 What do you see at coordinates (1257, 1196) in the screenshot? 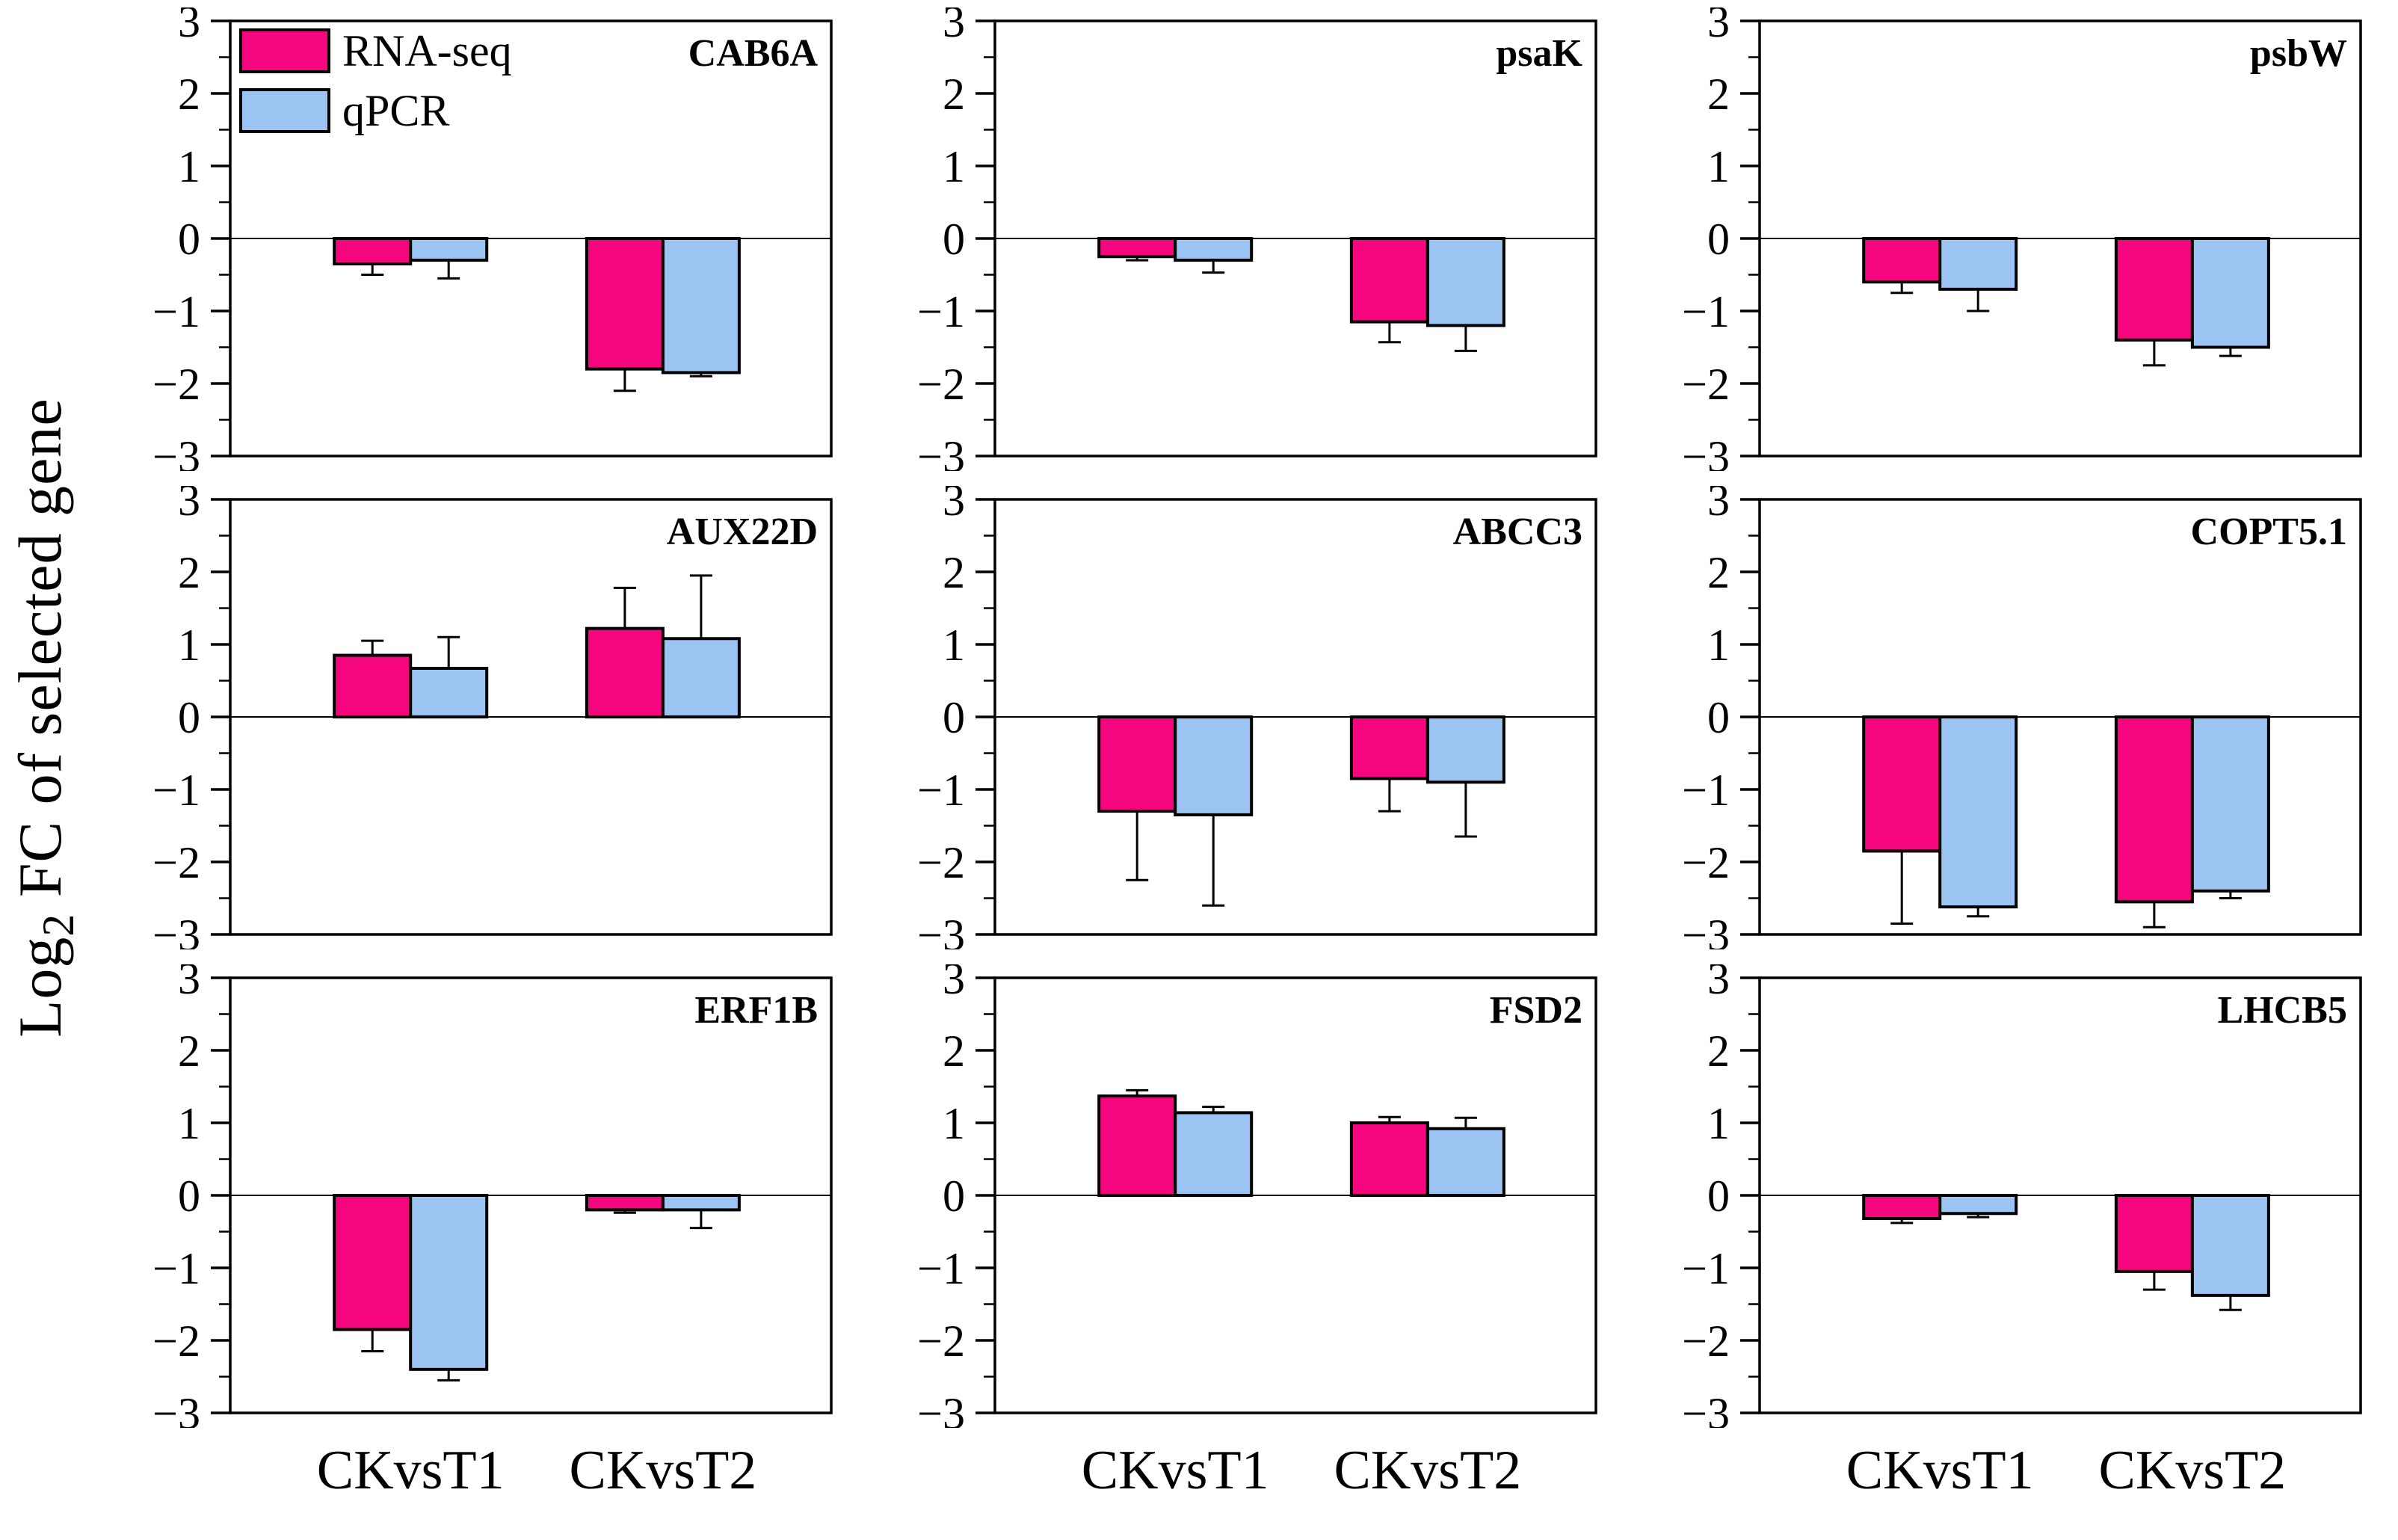
I see `gene-panel-FSD2: −3 −2 −1 0 1 2 3 FSD2` at bounding box center [1257, 1196].